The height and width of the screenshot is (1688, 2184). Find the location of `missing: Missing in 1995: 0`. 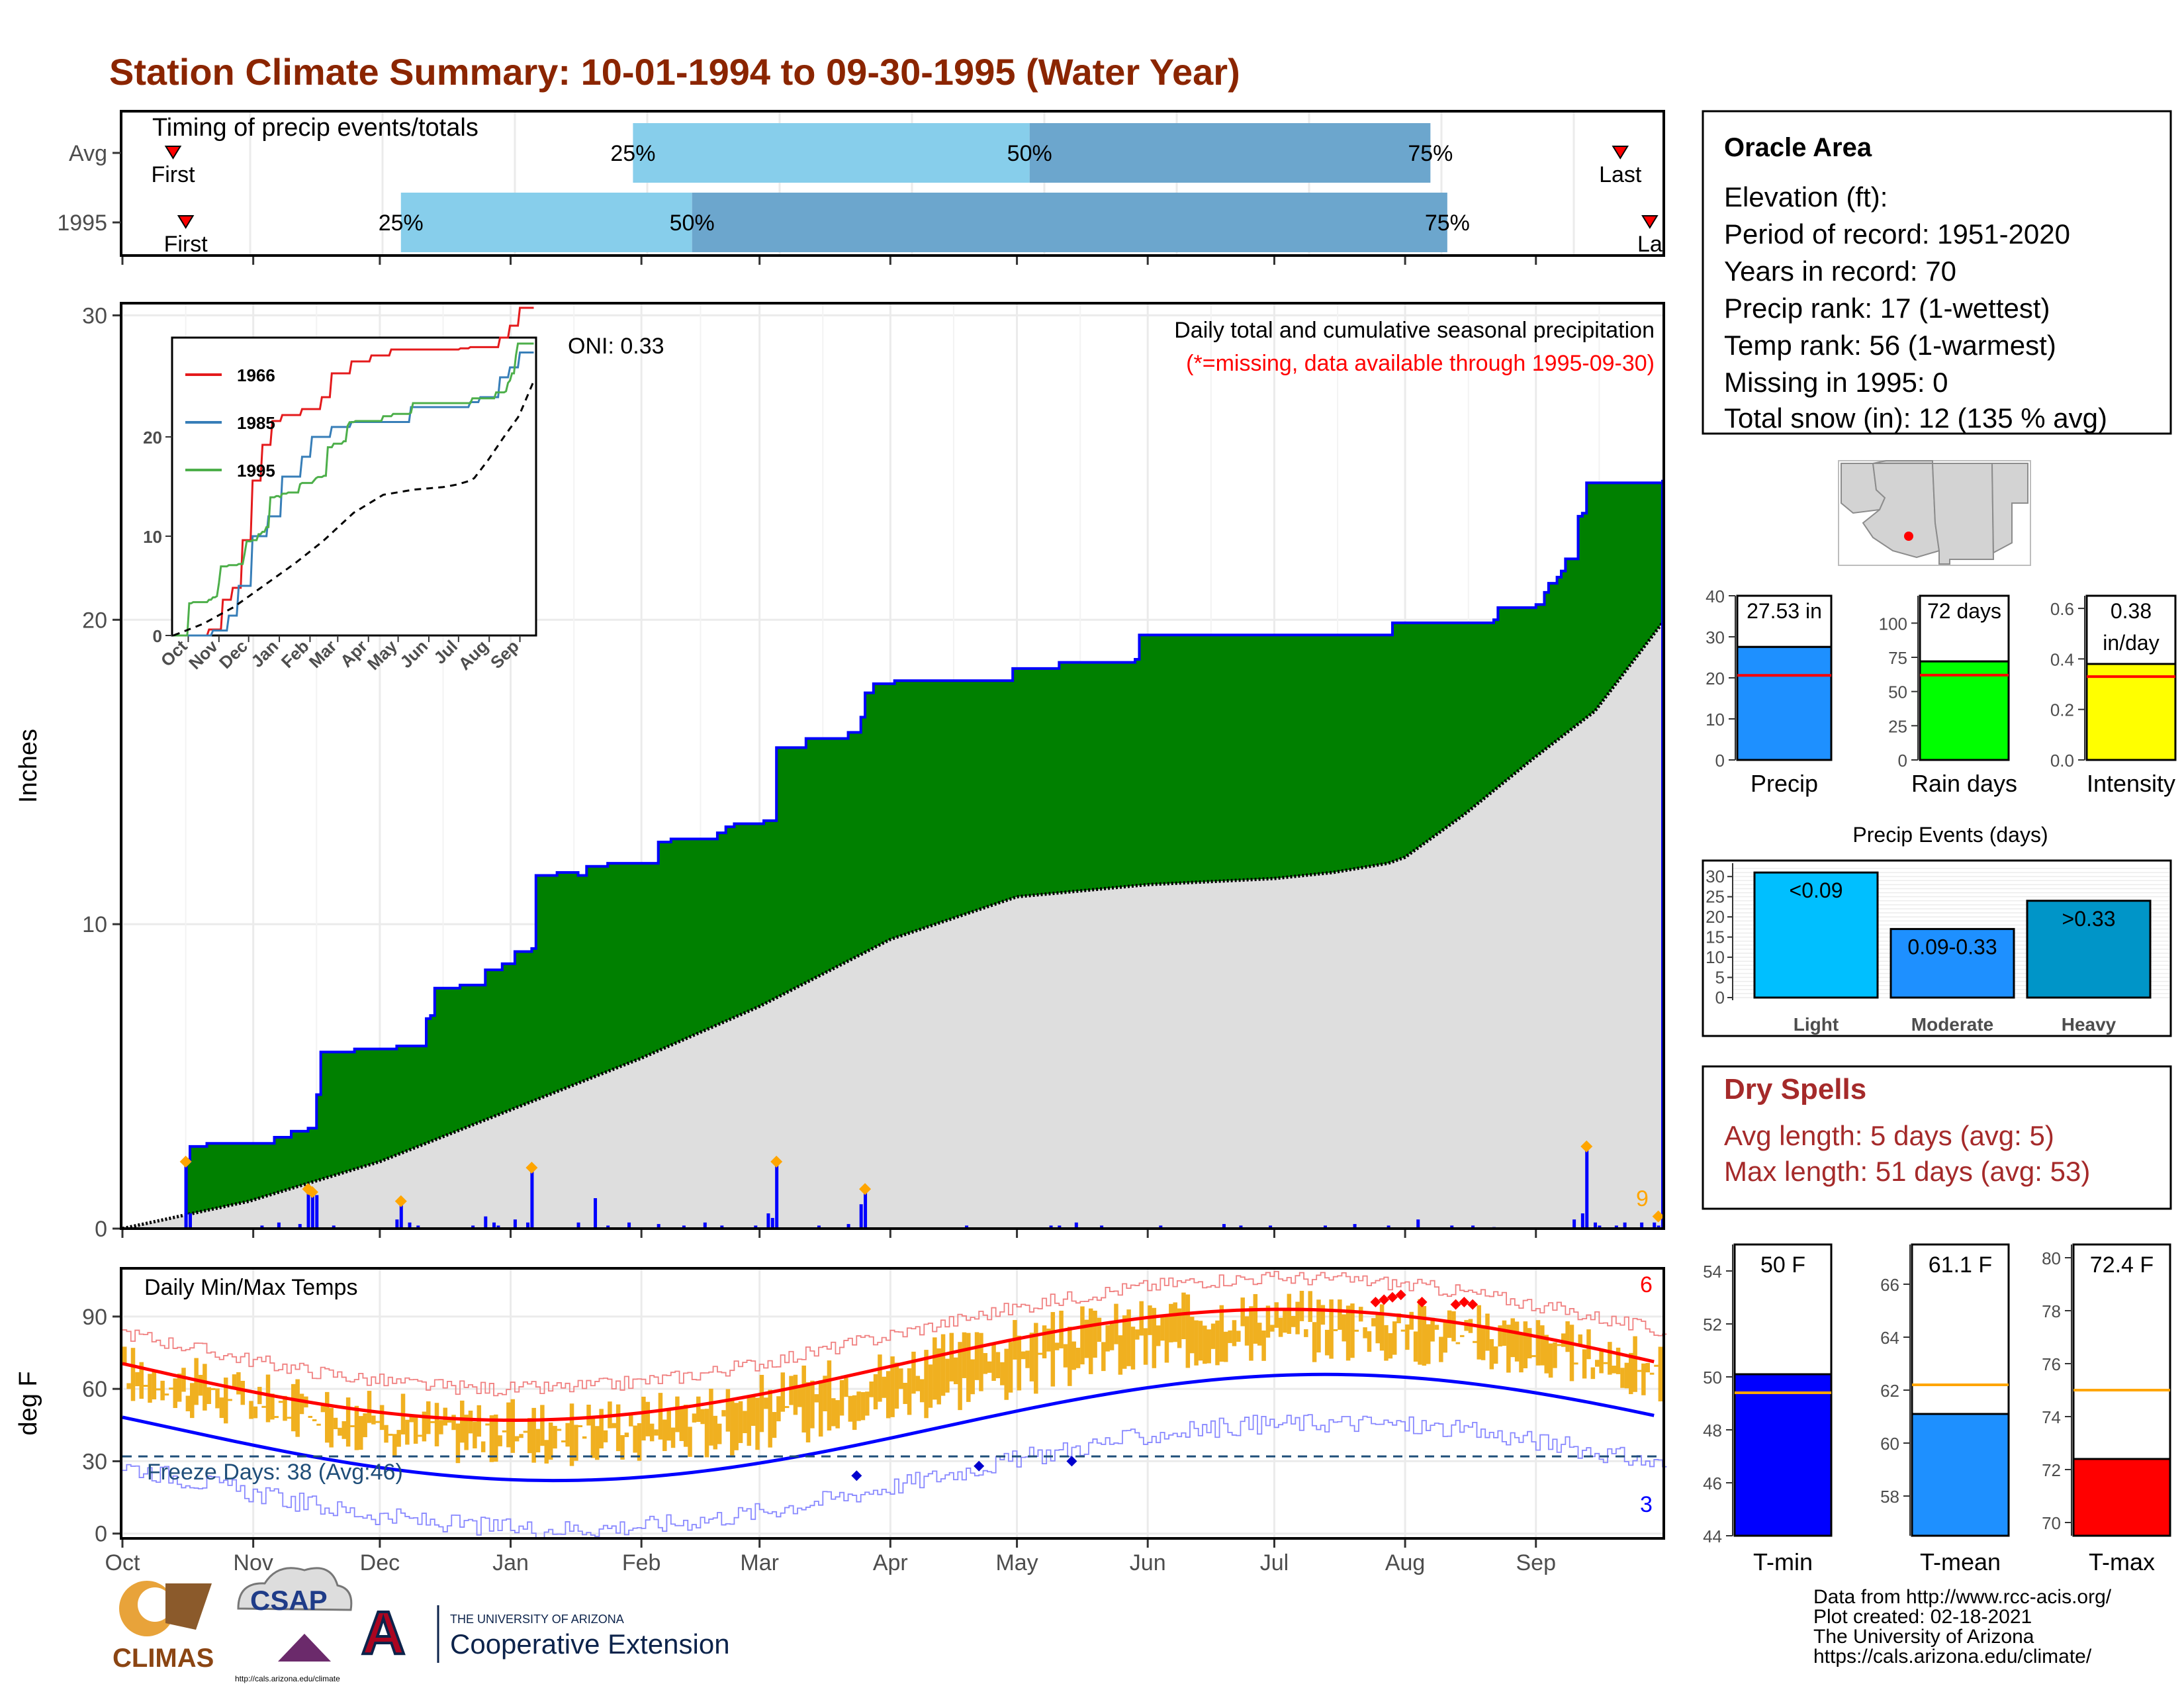

missing: Missing in 1995: 0 is located at coordinates (1836, 382).